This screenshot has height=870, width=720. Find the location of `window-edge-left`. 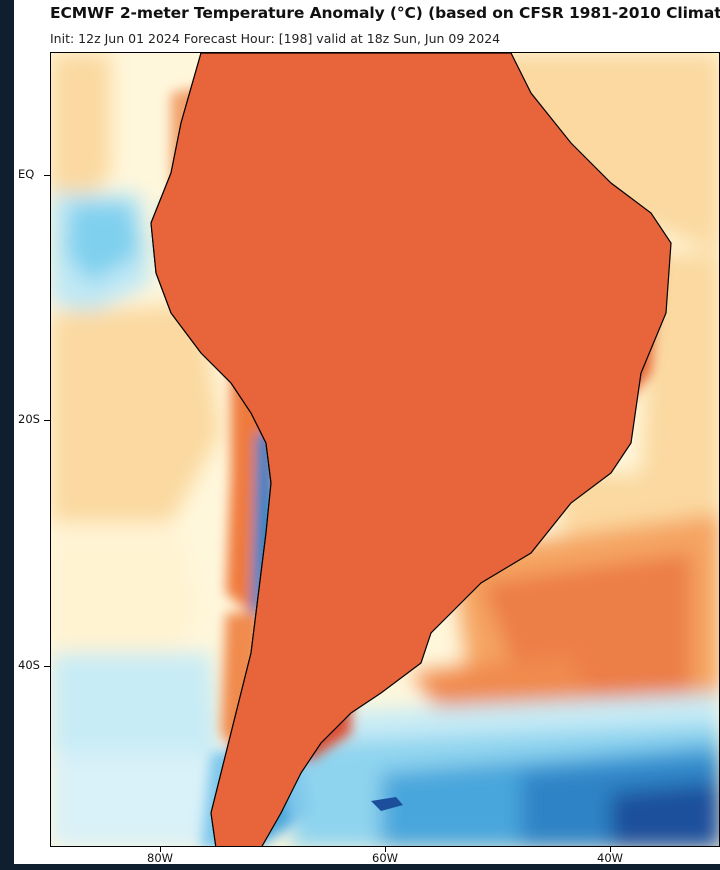

window-edge-left is located at coordinates (7, 435).